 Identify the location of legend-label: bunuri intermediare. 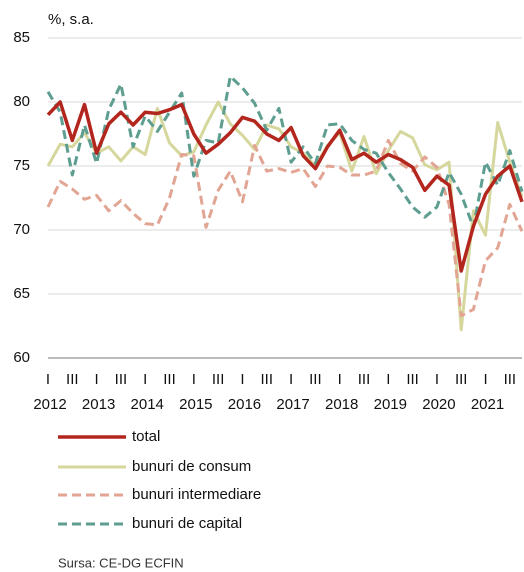
(196, 494).